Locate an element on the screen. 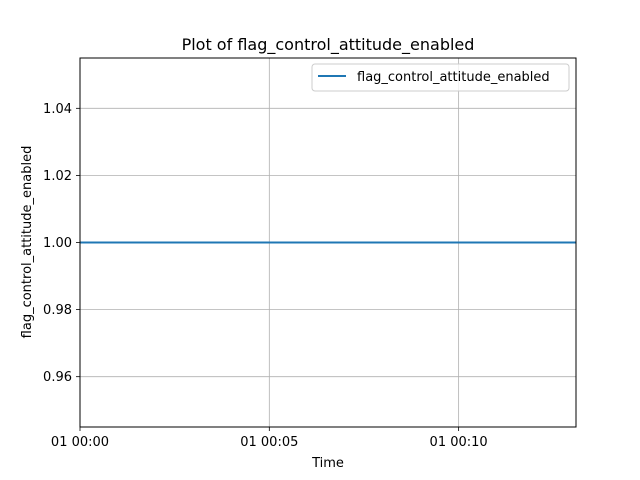 The width and height of the screenshot is (640, 480). x-tick-label: 01 00:10 is located at coordinates (459, 442).